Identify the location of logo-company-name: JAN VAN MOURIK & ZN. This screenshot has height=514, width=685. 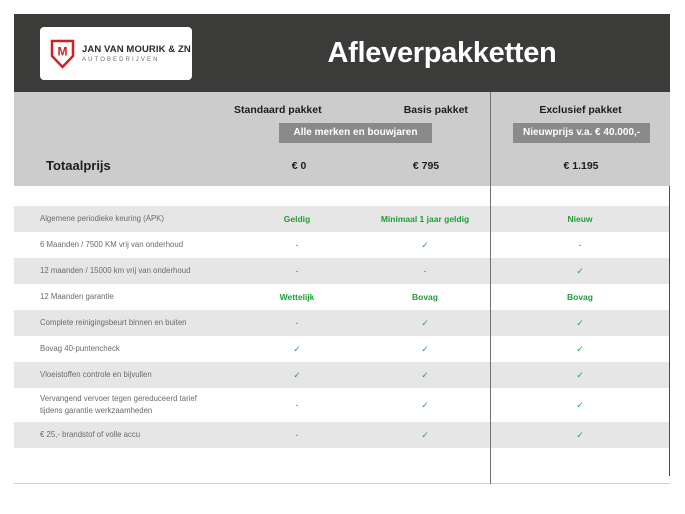
(136, 49).